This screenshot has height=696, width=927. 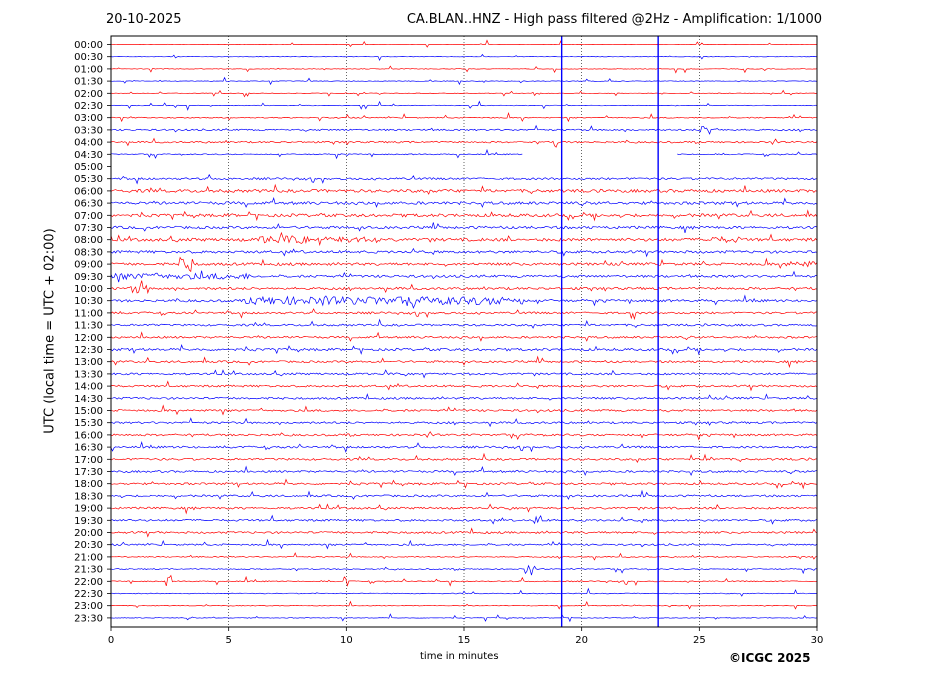 What do you see at coordinates (88, 167) in the screenshot?
I see `y-tick-label: 05:00` at bounding box center [88, 167].